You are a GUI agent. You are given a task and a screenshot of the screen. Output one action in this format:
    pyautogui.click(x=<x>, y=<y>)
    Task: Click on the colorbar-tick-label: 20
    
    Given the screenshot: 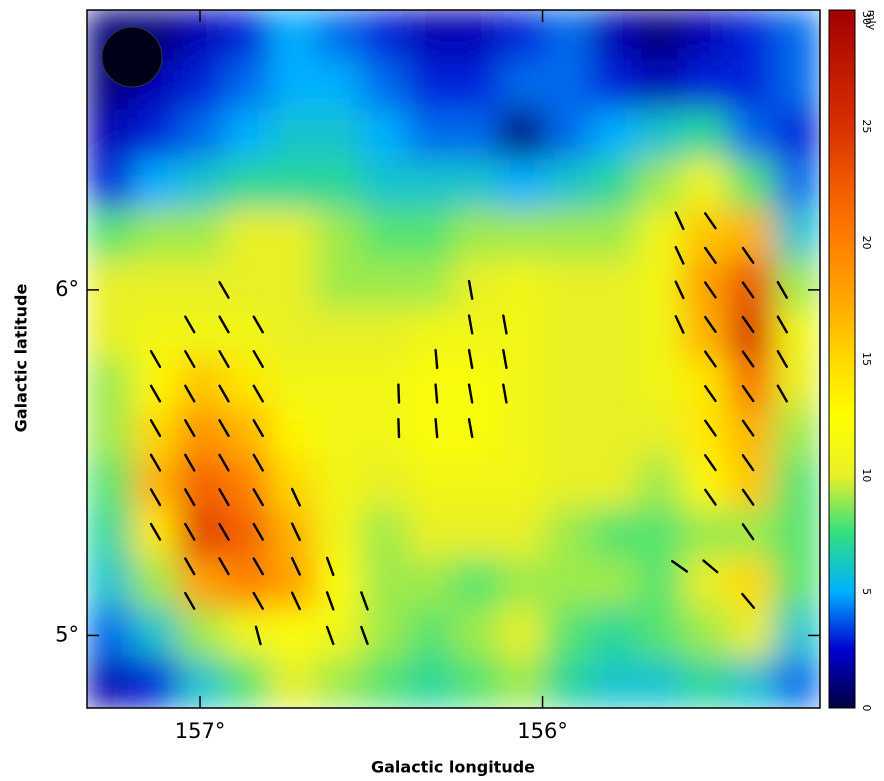 What is the action you would take?
    pyautogui.click(x=866, y=243)
    